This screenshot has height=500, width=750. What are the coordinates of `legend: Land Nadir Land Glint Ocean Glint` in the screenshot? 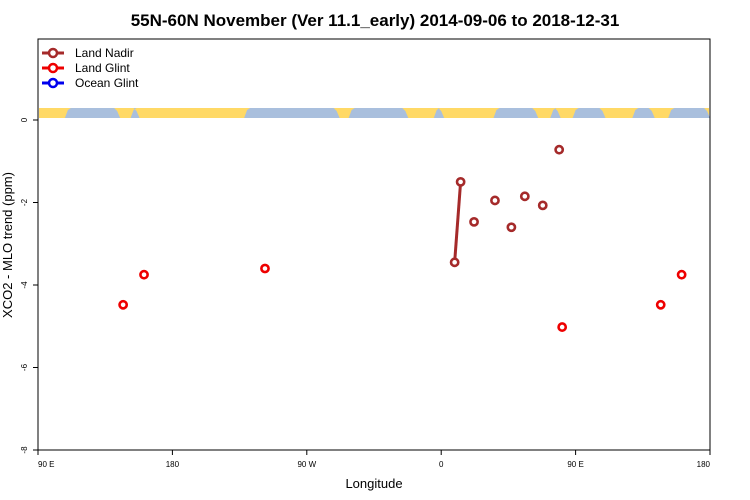 It's located at (90, 68).